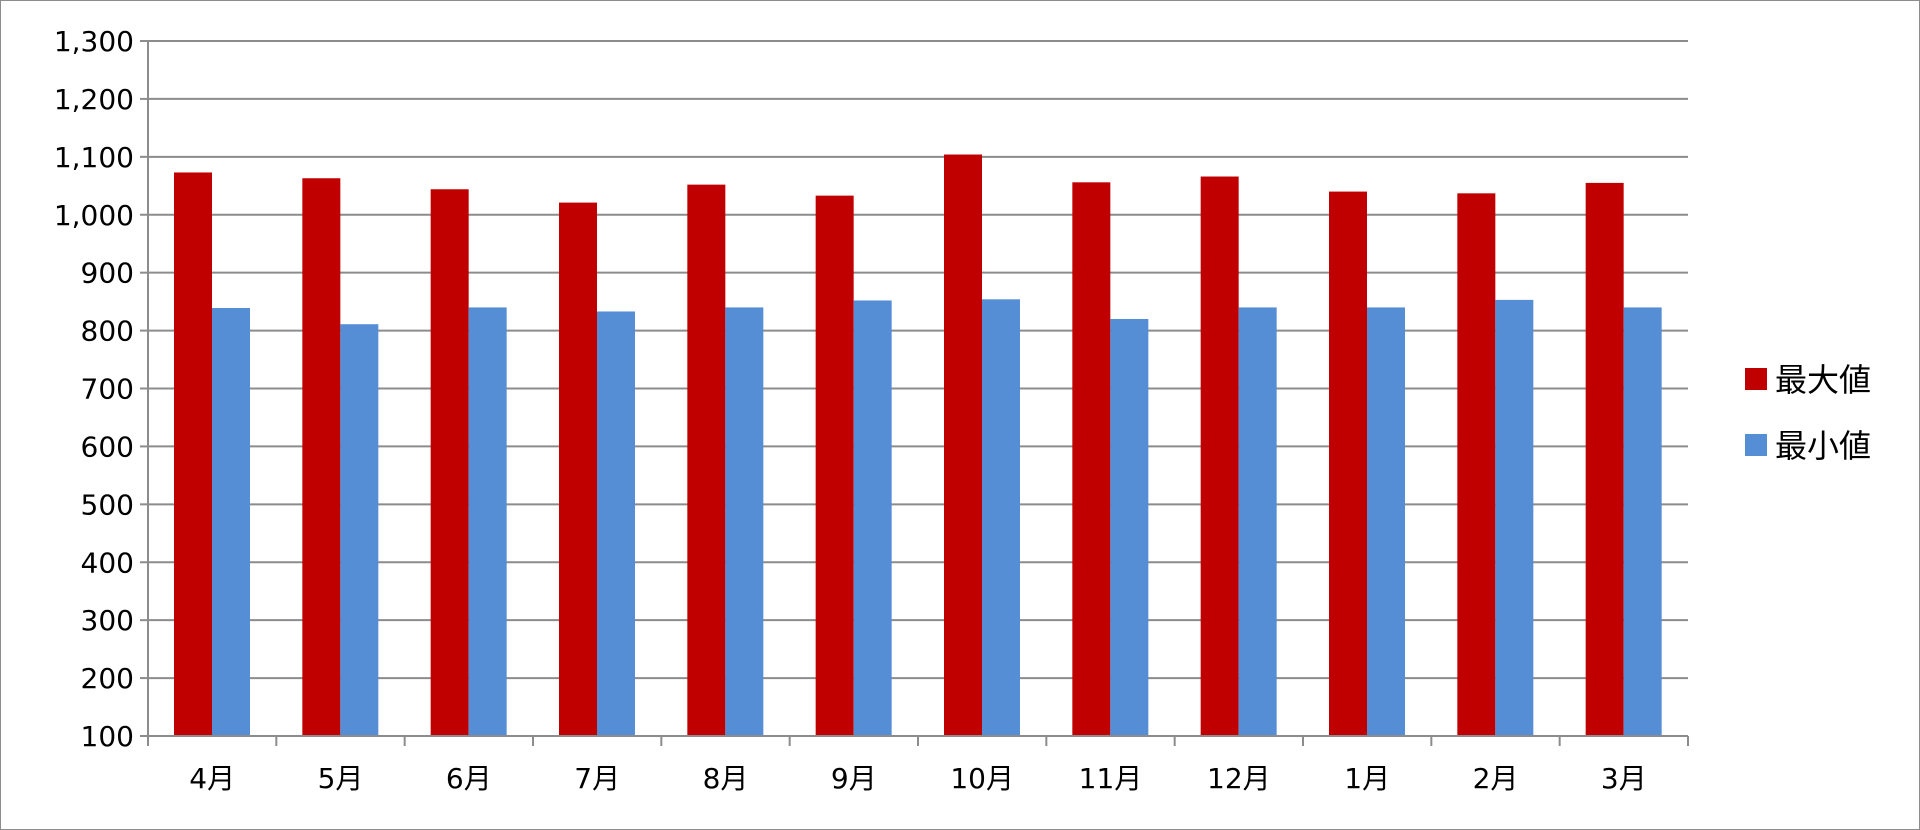 This screenshot has height=830, width=1920. Describe the element at coordinates (469, 778) in the screenshot. I see `x-tick-label: 6月` at that location.